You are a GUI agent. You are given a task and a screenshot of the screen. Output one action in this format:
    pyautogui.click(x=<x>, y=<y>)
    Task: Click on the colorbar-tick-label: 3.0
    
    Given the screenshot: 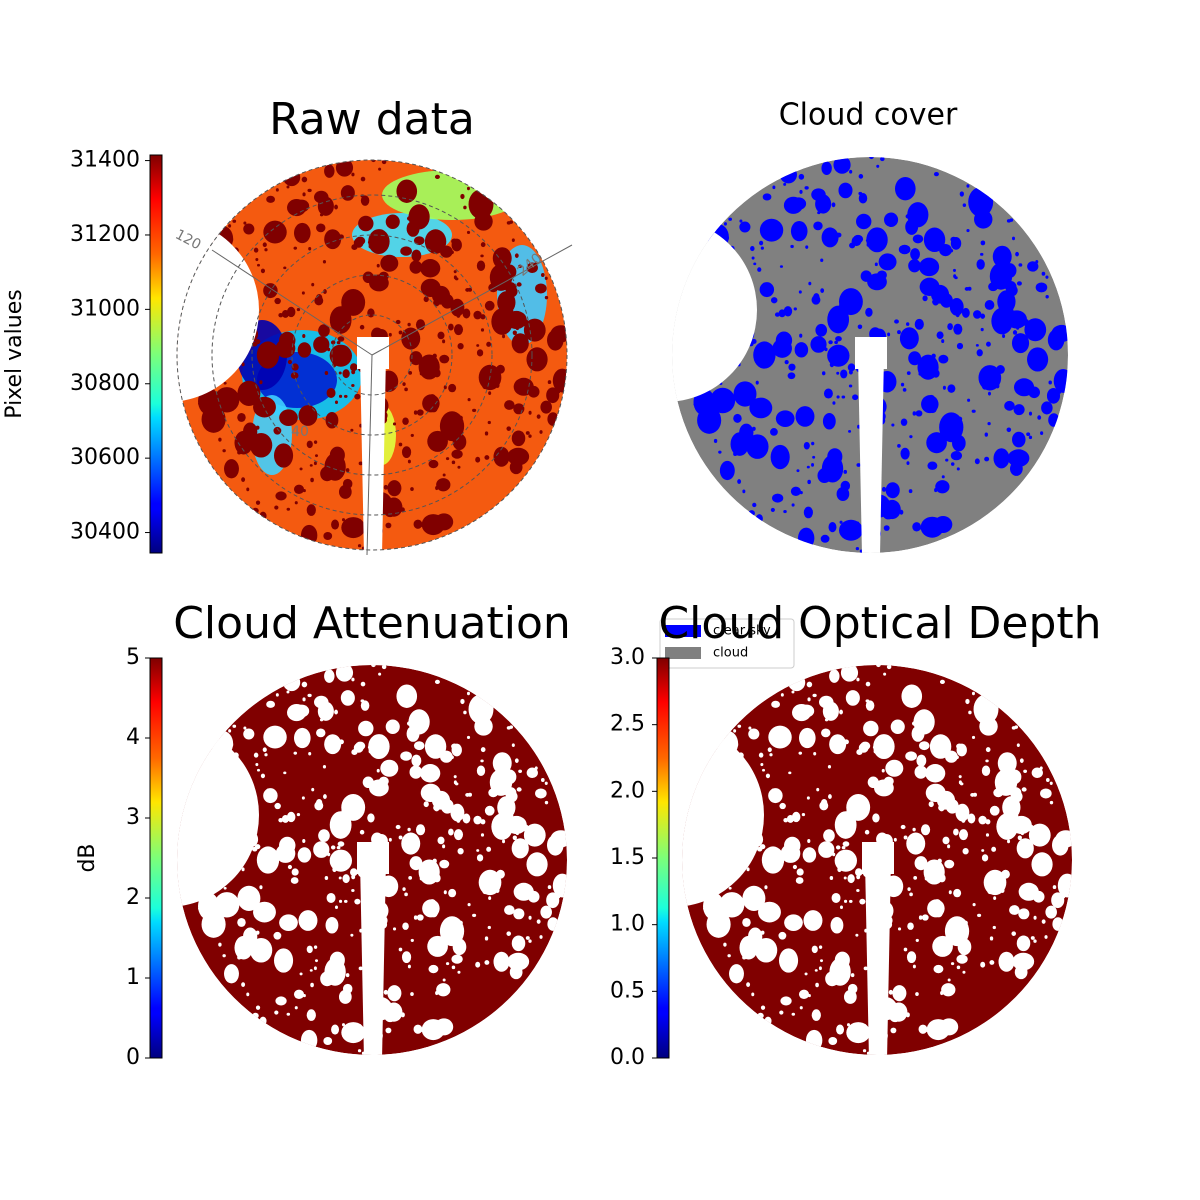 What is the action you would take?
    pyautogui.click(x=627, y=657)
    